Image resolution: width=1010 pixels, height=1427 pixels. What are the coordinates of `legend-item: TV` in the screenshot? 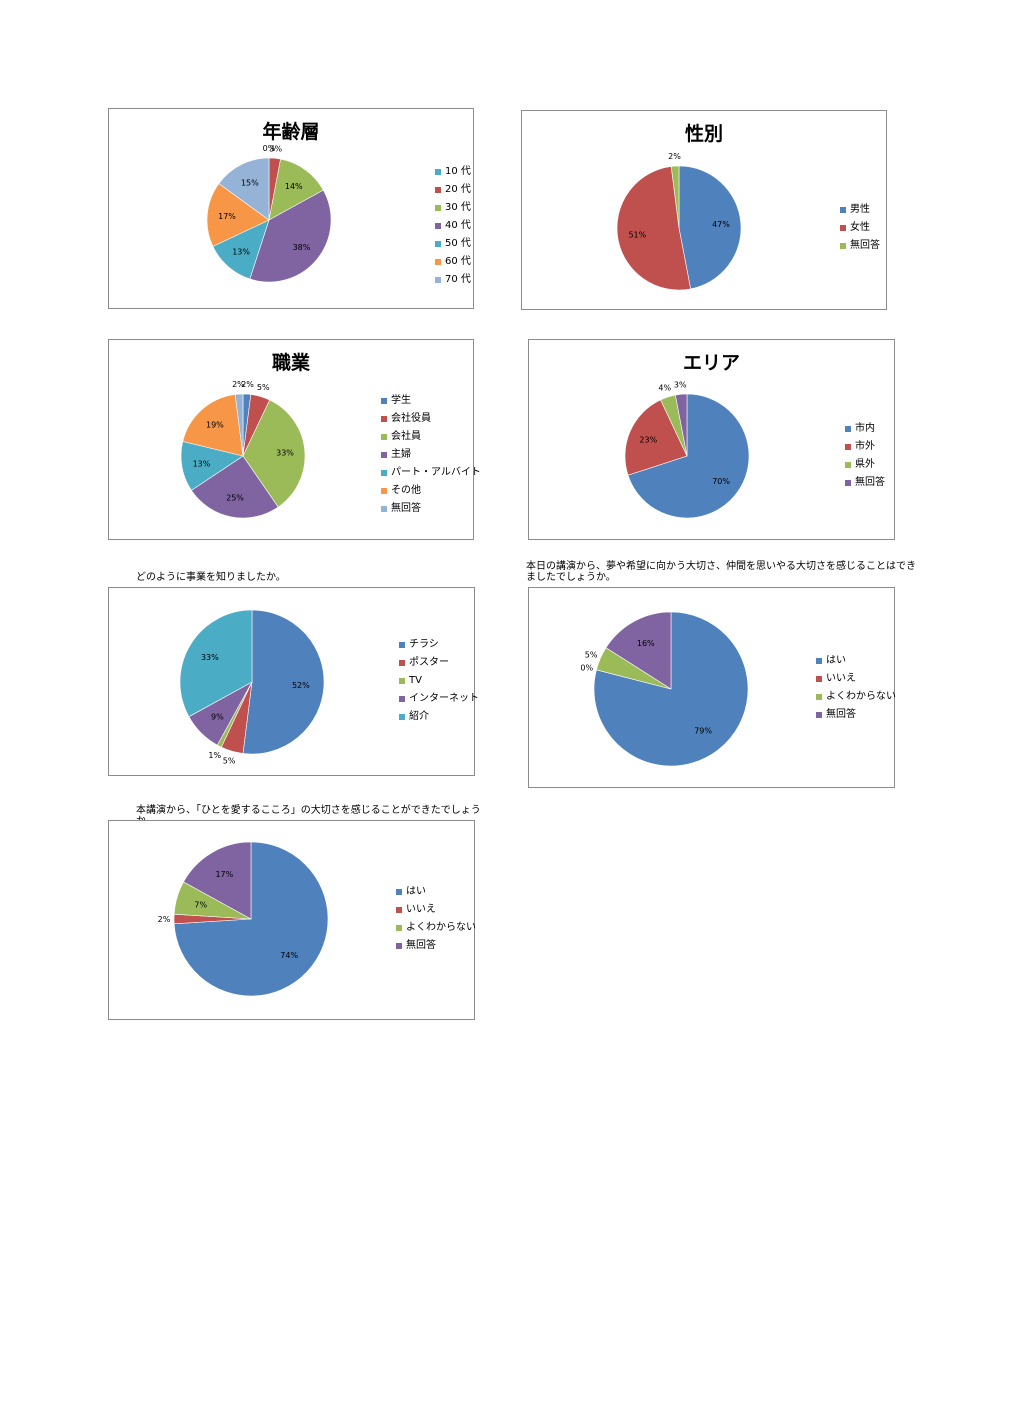 It's located at (439, 681).